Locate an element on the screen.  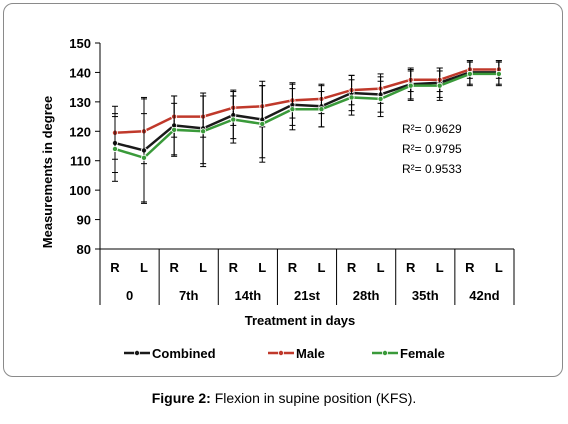
y-tick-label: 110 is located at coordinates (80, 161).